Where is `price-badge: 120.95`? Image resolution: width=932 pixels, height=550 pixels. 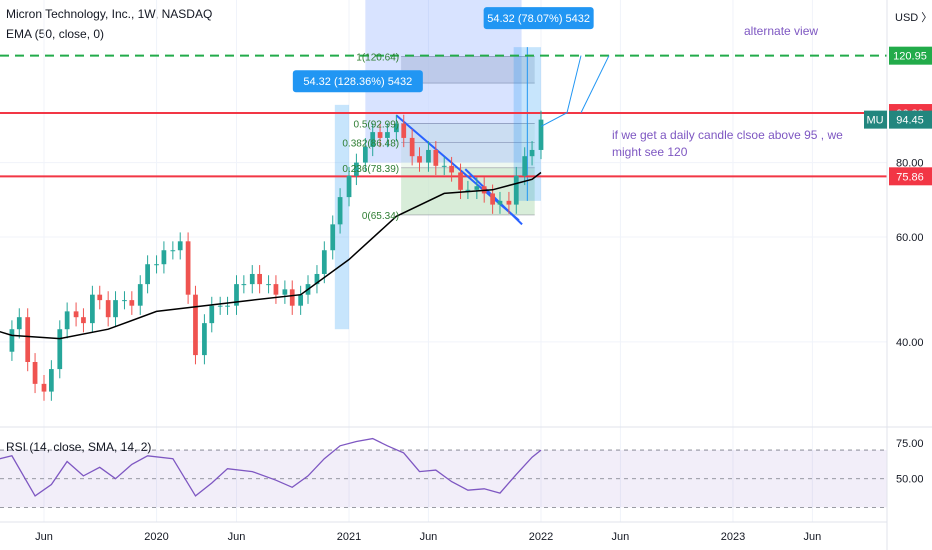 price-badge: 120.95 is located at coordinates (910, 57).